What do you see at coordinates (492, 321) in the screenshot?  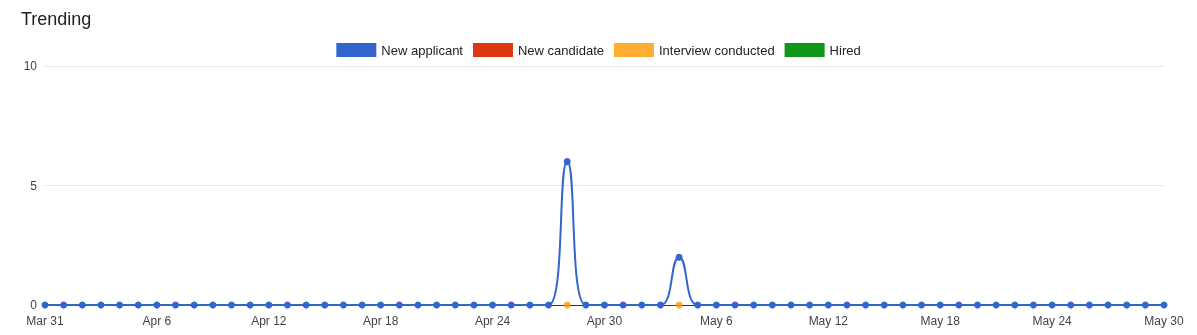 I see `x-tick-label: Apr 24` at bounding box center [492, 321].